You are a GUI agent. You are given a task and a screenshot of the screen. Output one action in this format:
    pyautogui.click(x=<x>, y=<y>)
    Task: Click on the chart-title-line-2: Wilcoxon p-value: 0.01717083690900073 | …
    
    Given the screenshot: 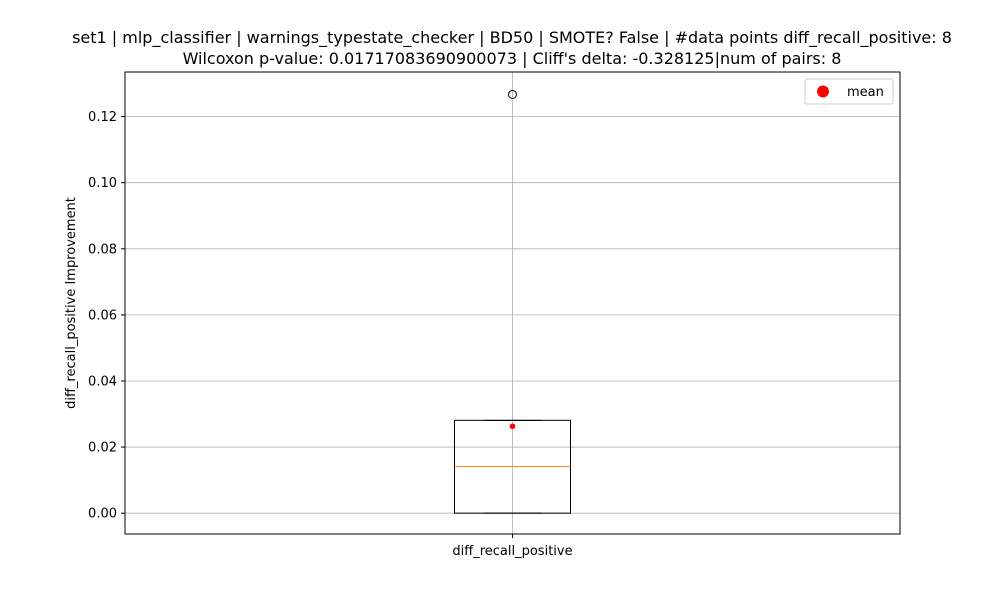 What is the action you would take?
    pyautogui.click(x=512, y=58)
    